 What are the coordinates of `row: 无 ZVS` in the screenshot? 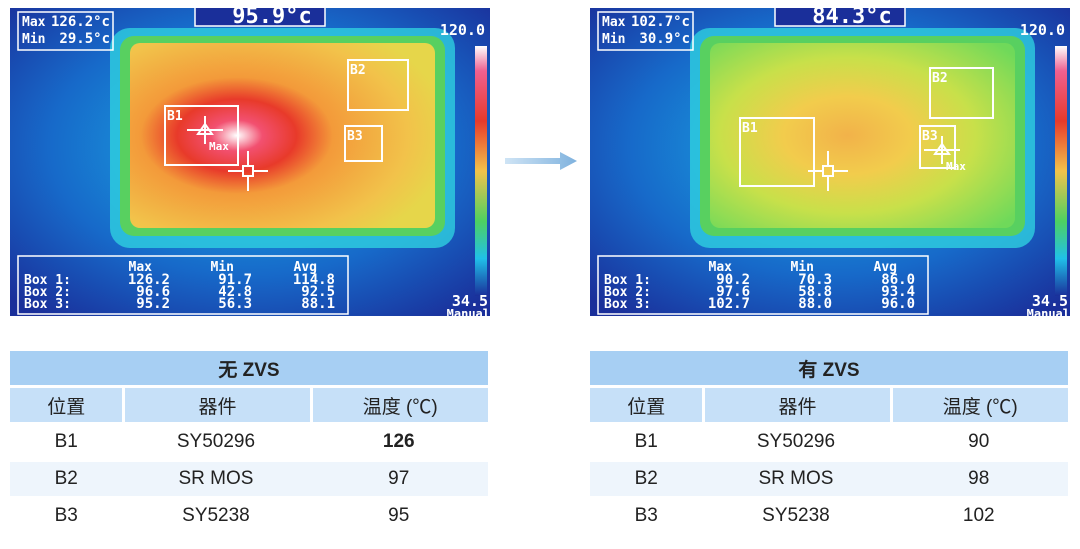 It's located at (249, 368).